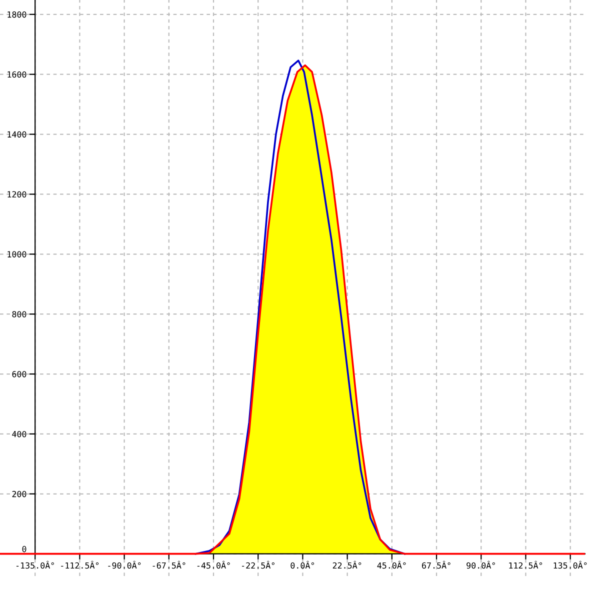 The width and height of the screenshot is (600, 600). I want to click on y-tick-label: 400, so click(19, 434).